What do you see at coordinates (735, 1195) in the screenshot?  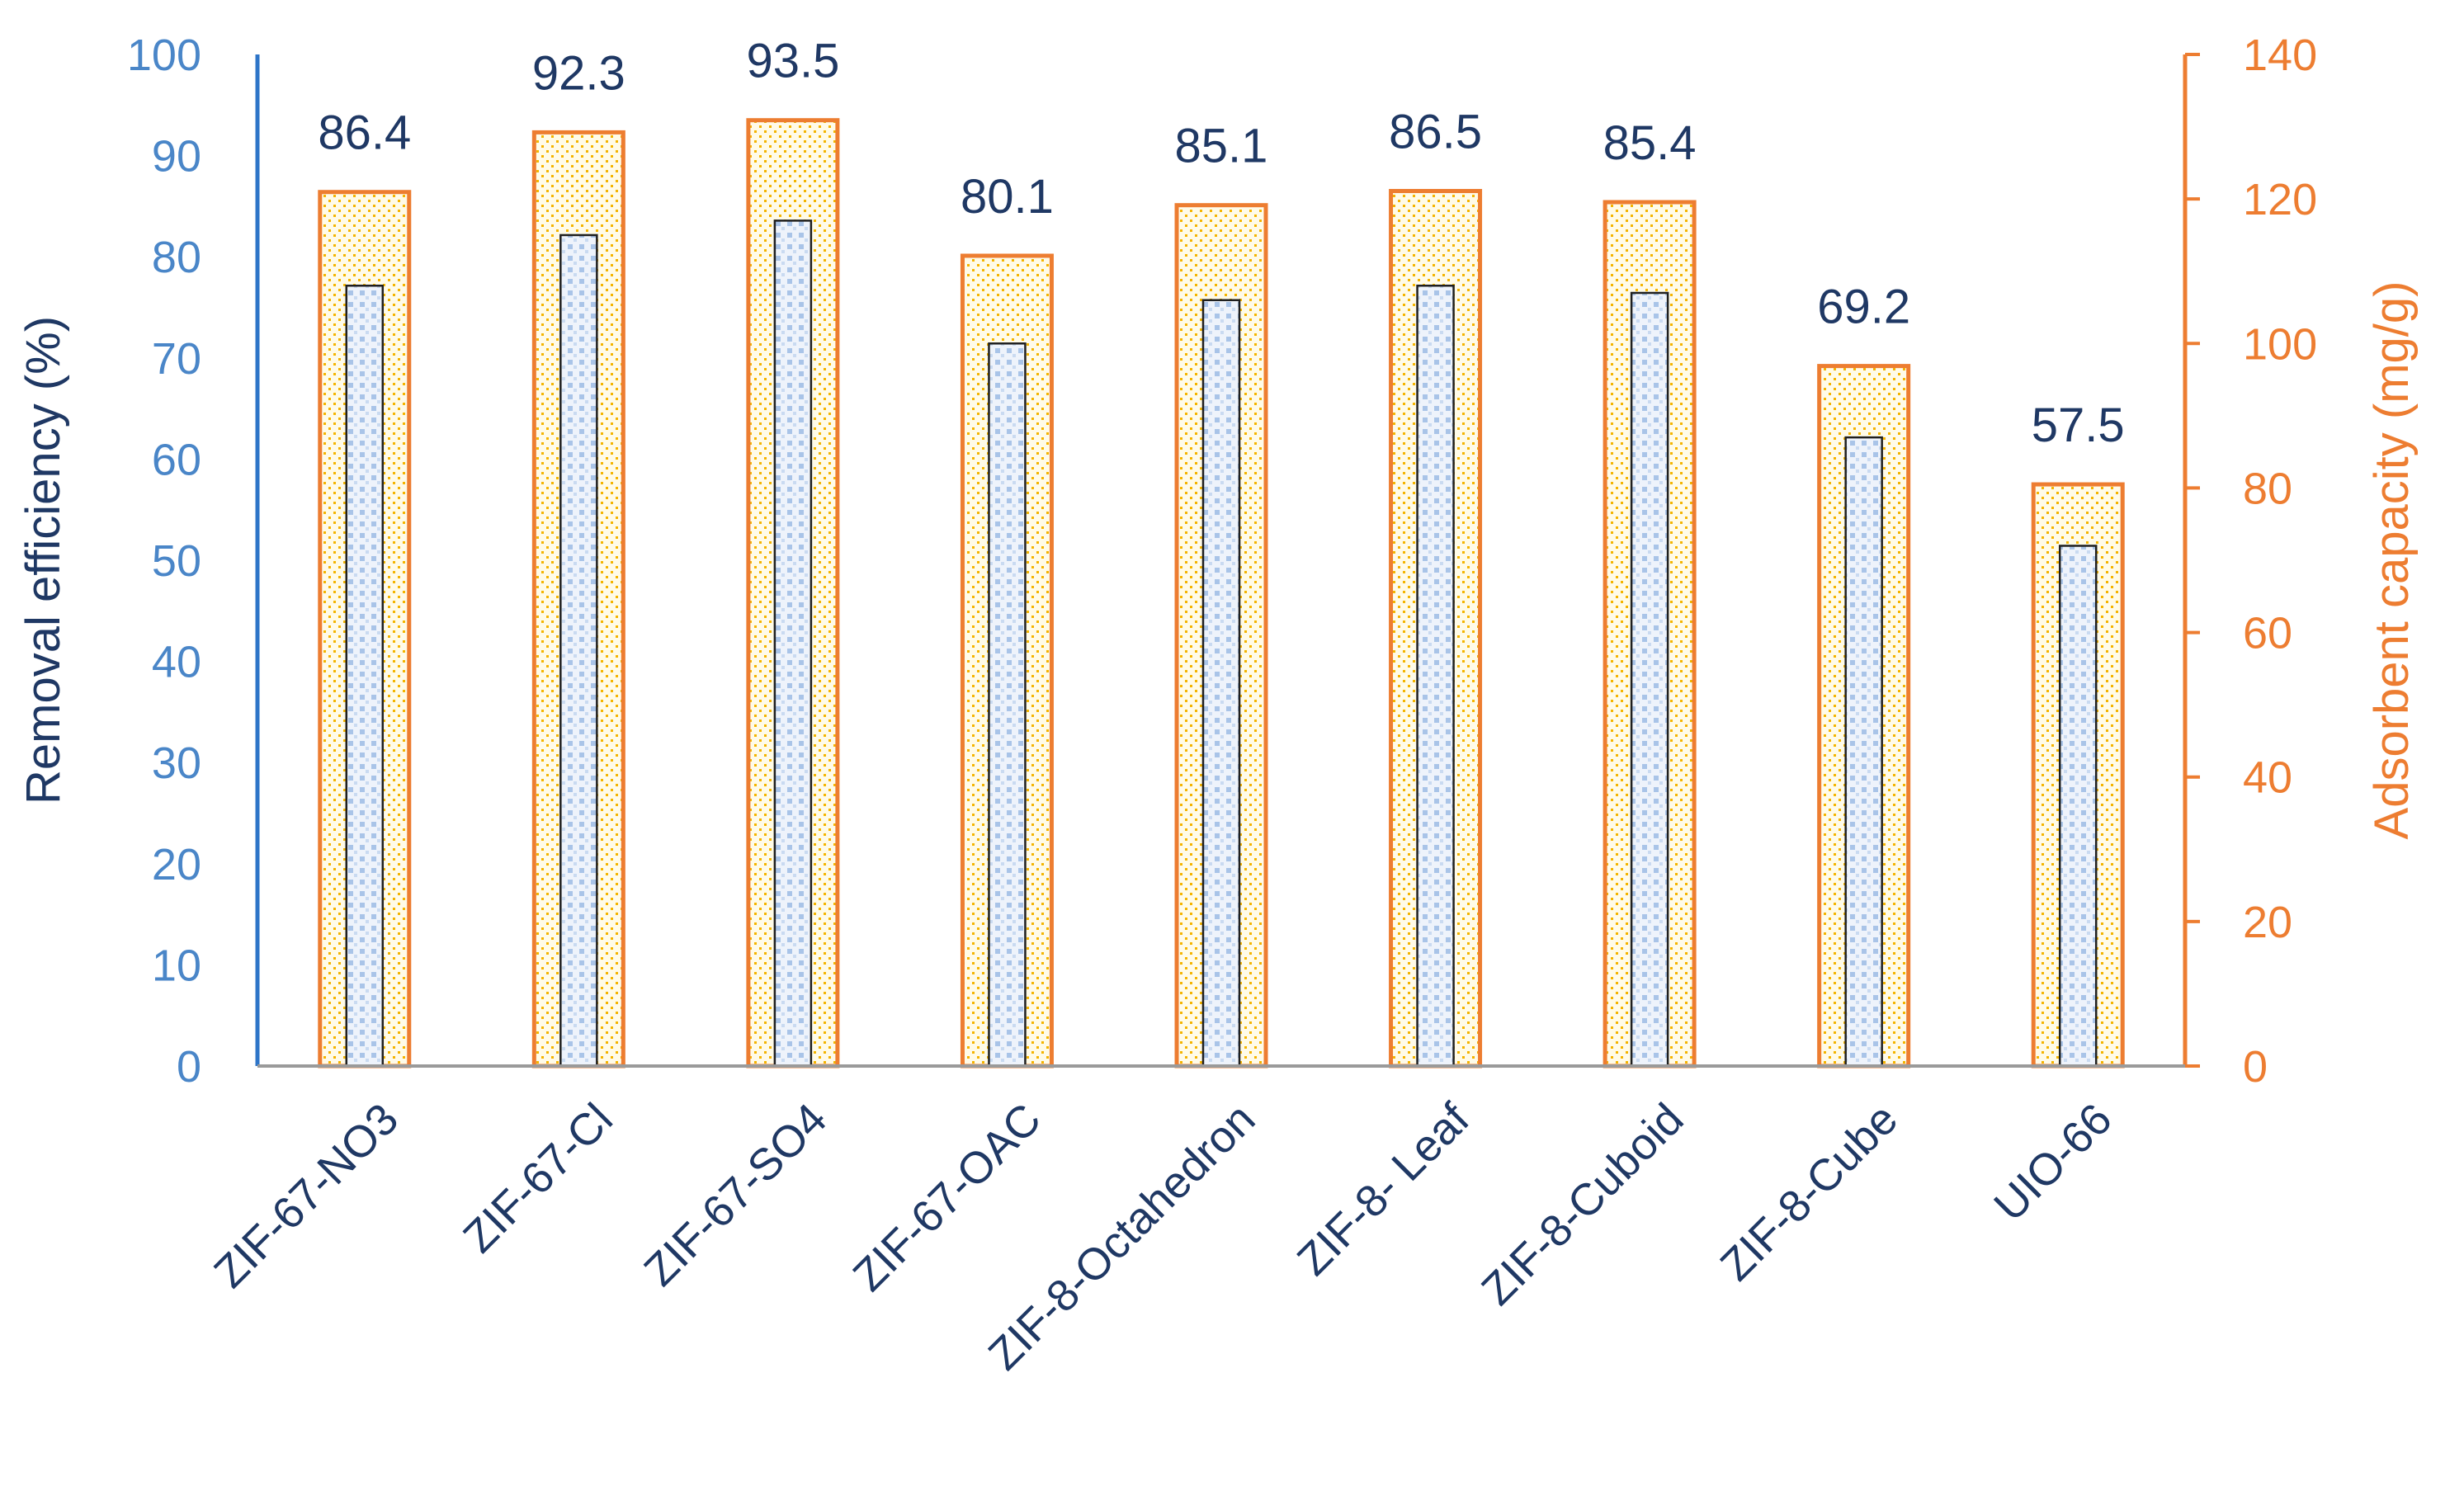 I see `category-label: ZIF-67-SO4` at bounding box center [735, 1195].